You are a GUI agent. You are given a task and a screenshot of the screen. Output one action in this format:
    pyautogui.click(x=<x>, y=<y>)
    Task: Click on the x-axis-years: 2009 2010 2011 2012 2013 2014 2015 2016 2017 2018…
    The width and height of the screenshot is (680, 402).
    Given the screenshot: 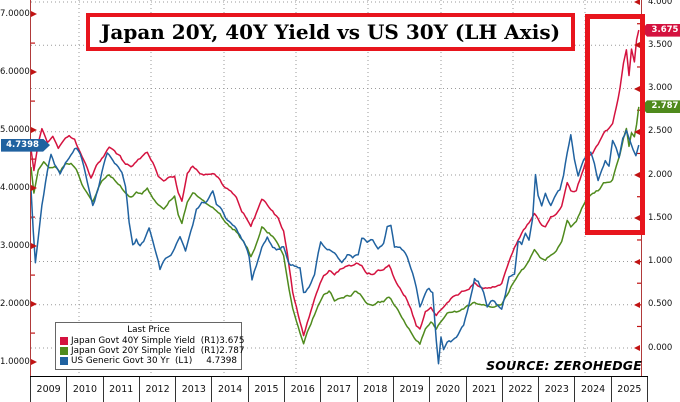 What is the action you would take?
    pyautogui.click(x=339, y=389)
    